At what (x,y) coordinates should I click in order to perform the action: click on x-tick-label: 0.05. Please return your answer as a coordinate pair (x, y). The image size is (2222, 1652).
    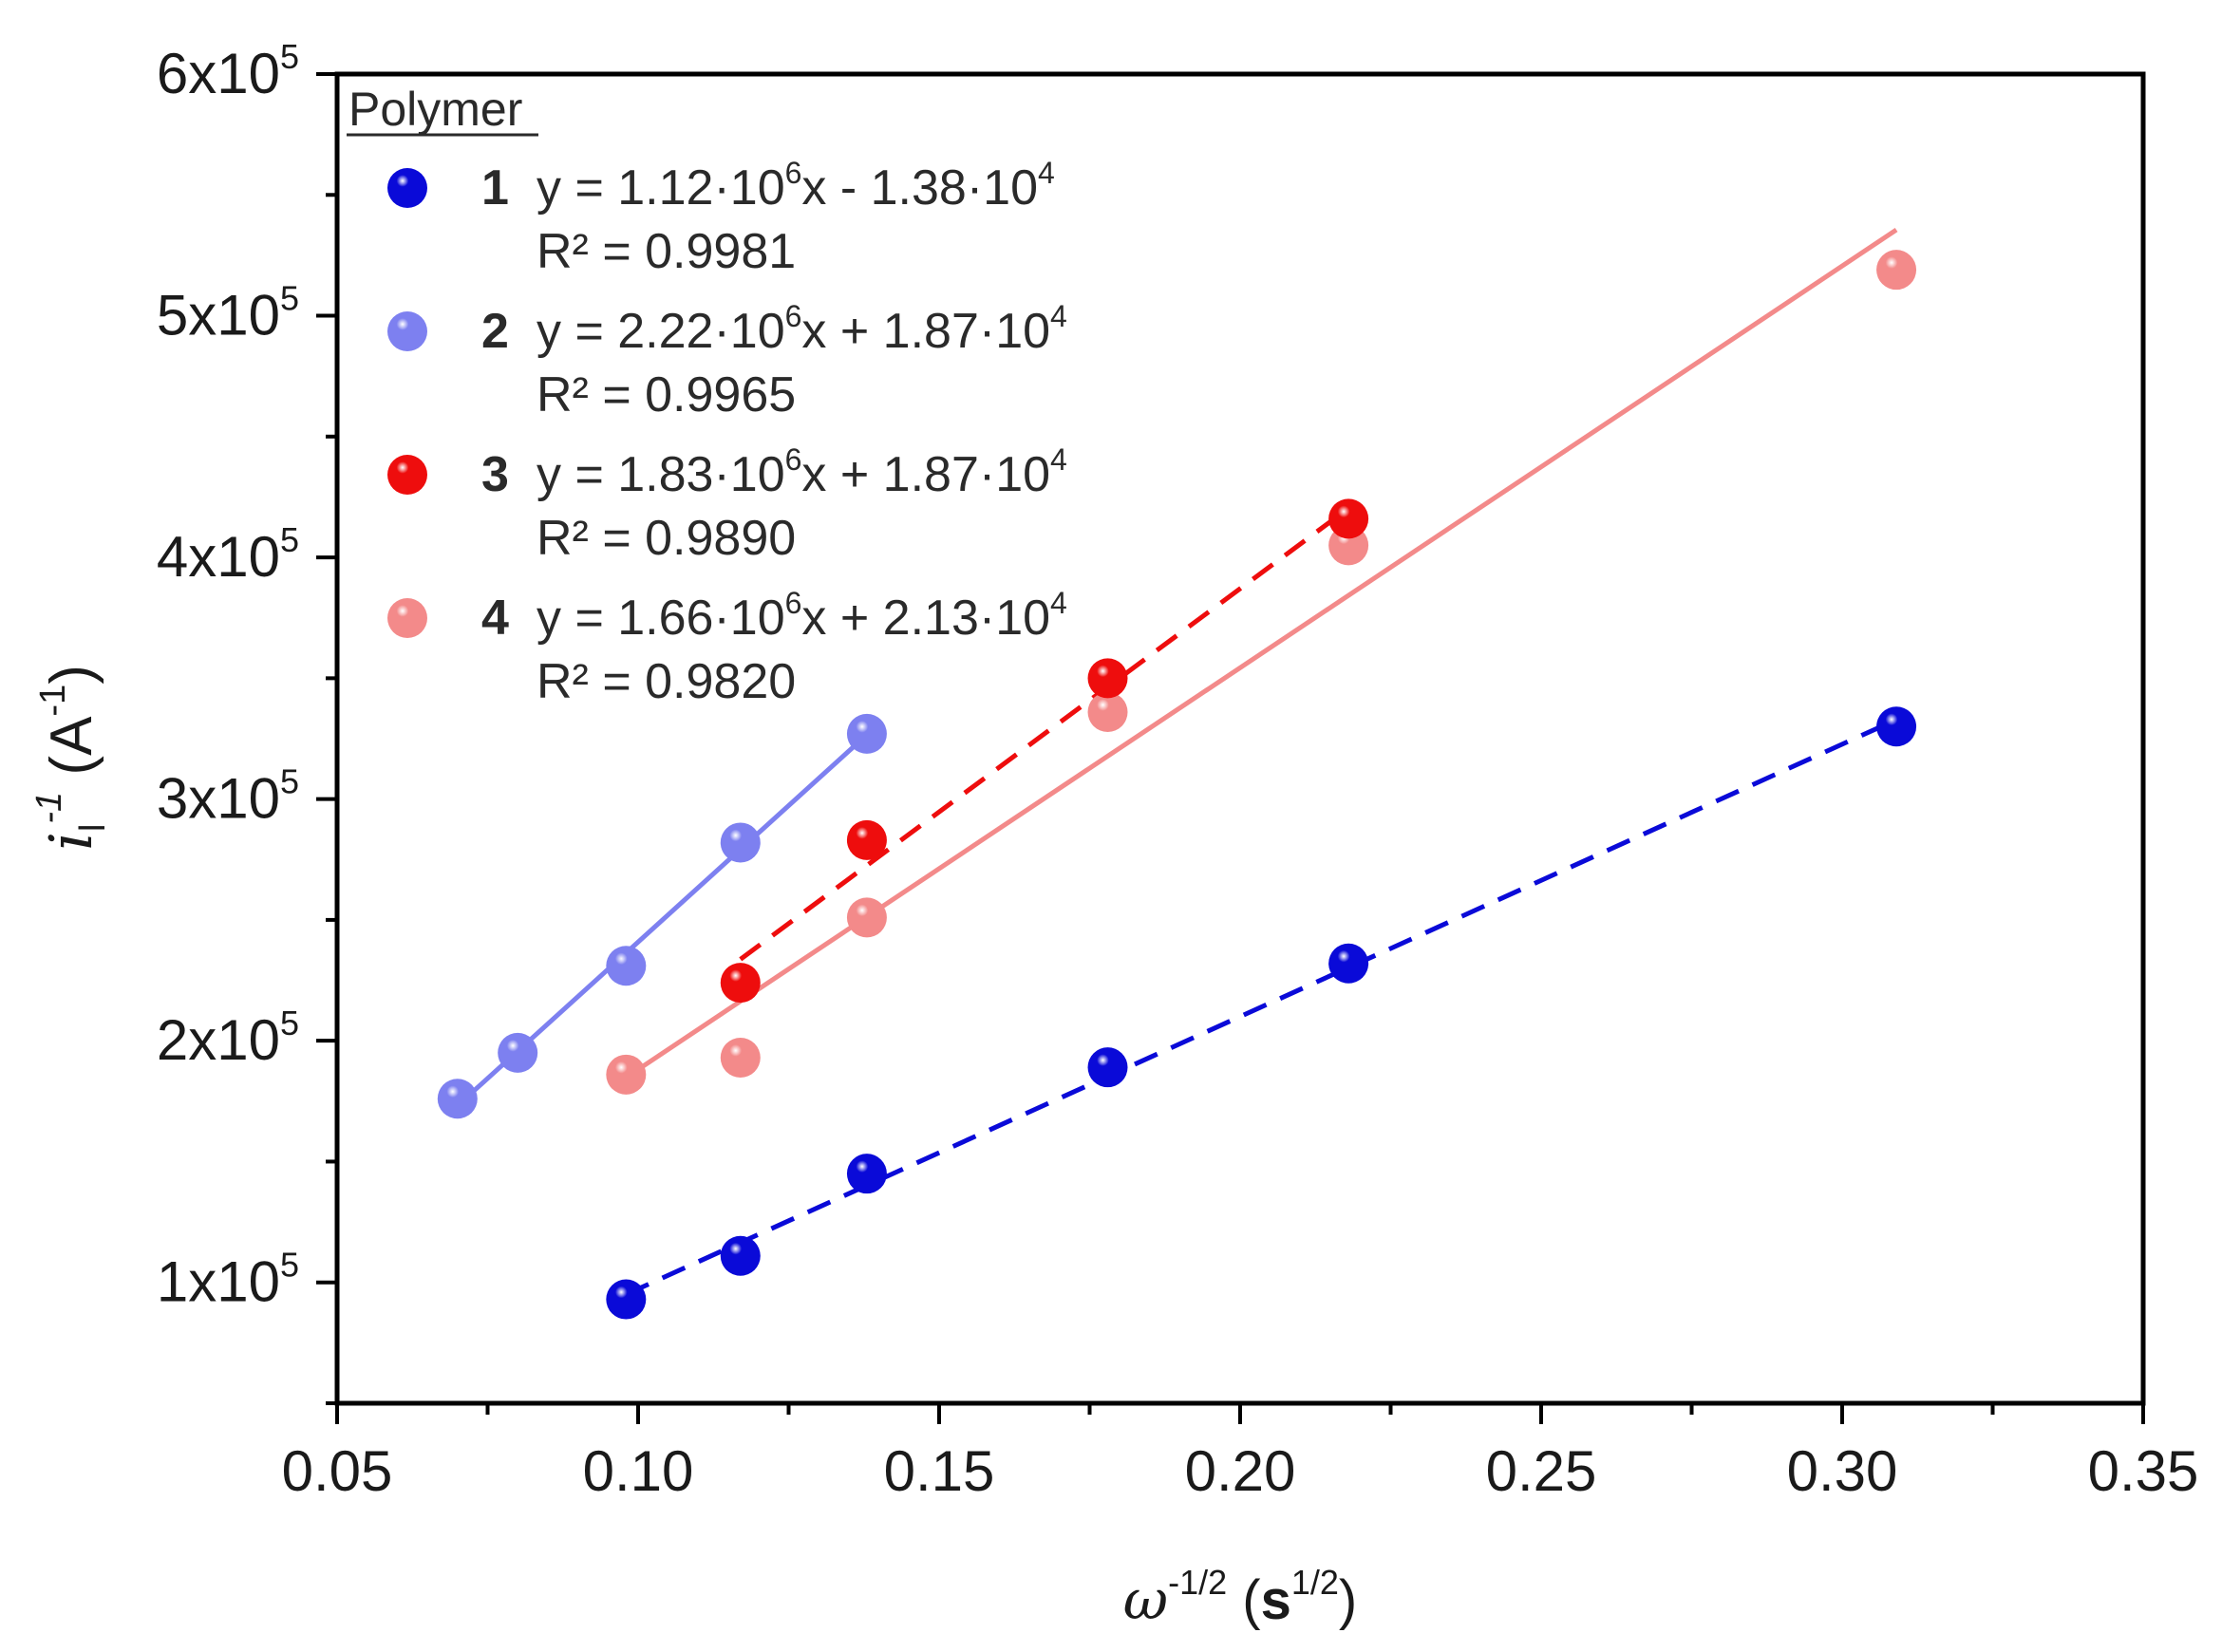
    Looking at the image, I should click on (337, 1471).